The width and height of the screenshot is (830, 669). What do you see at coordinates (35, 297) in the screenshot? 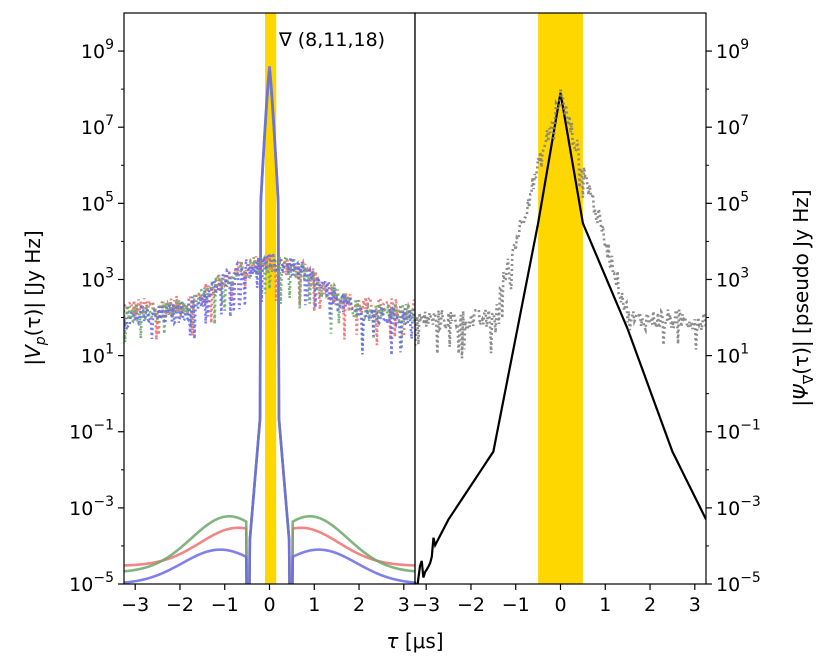
I see `left-y-axis-label: |Vp(τ)| [Jy Hz]` at bounding box center [35, 297].